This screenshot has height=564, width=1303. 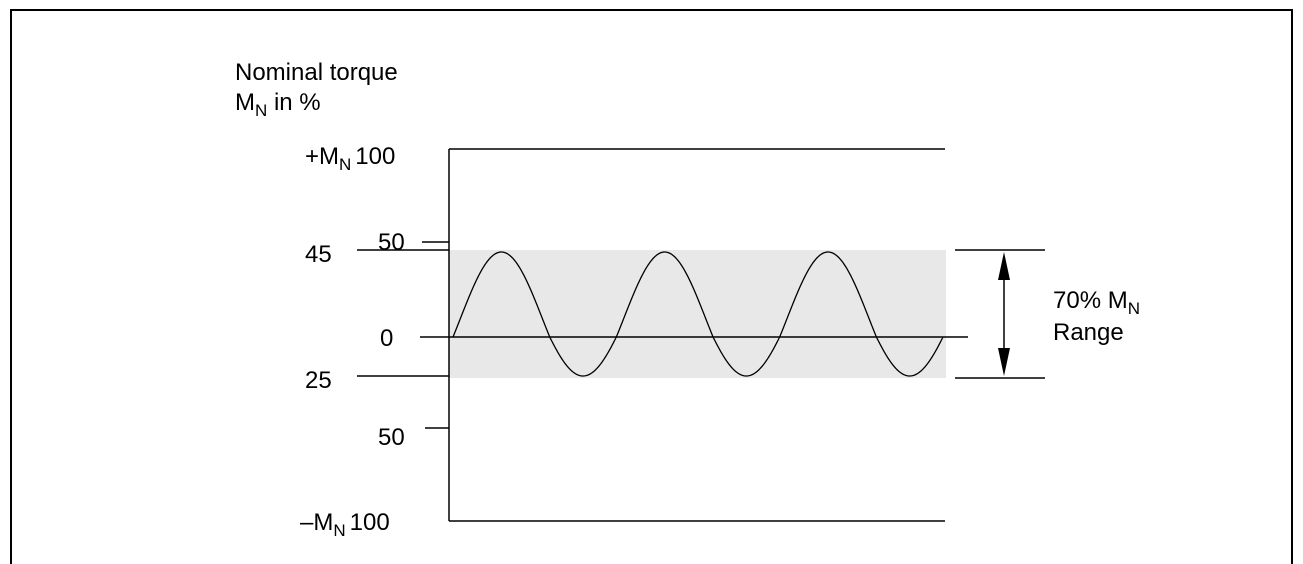 I want to click on tick-label-upper-50: 50, so click(x=391, y=242).